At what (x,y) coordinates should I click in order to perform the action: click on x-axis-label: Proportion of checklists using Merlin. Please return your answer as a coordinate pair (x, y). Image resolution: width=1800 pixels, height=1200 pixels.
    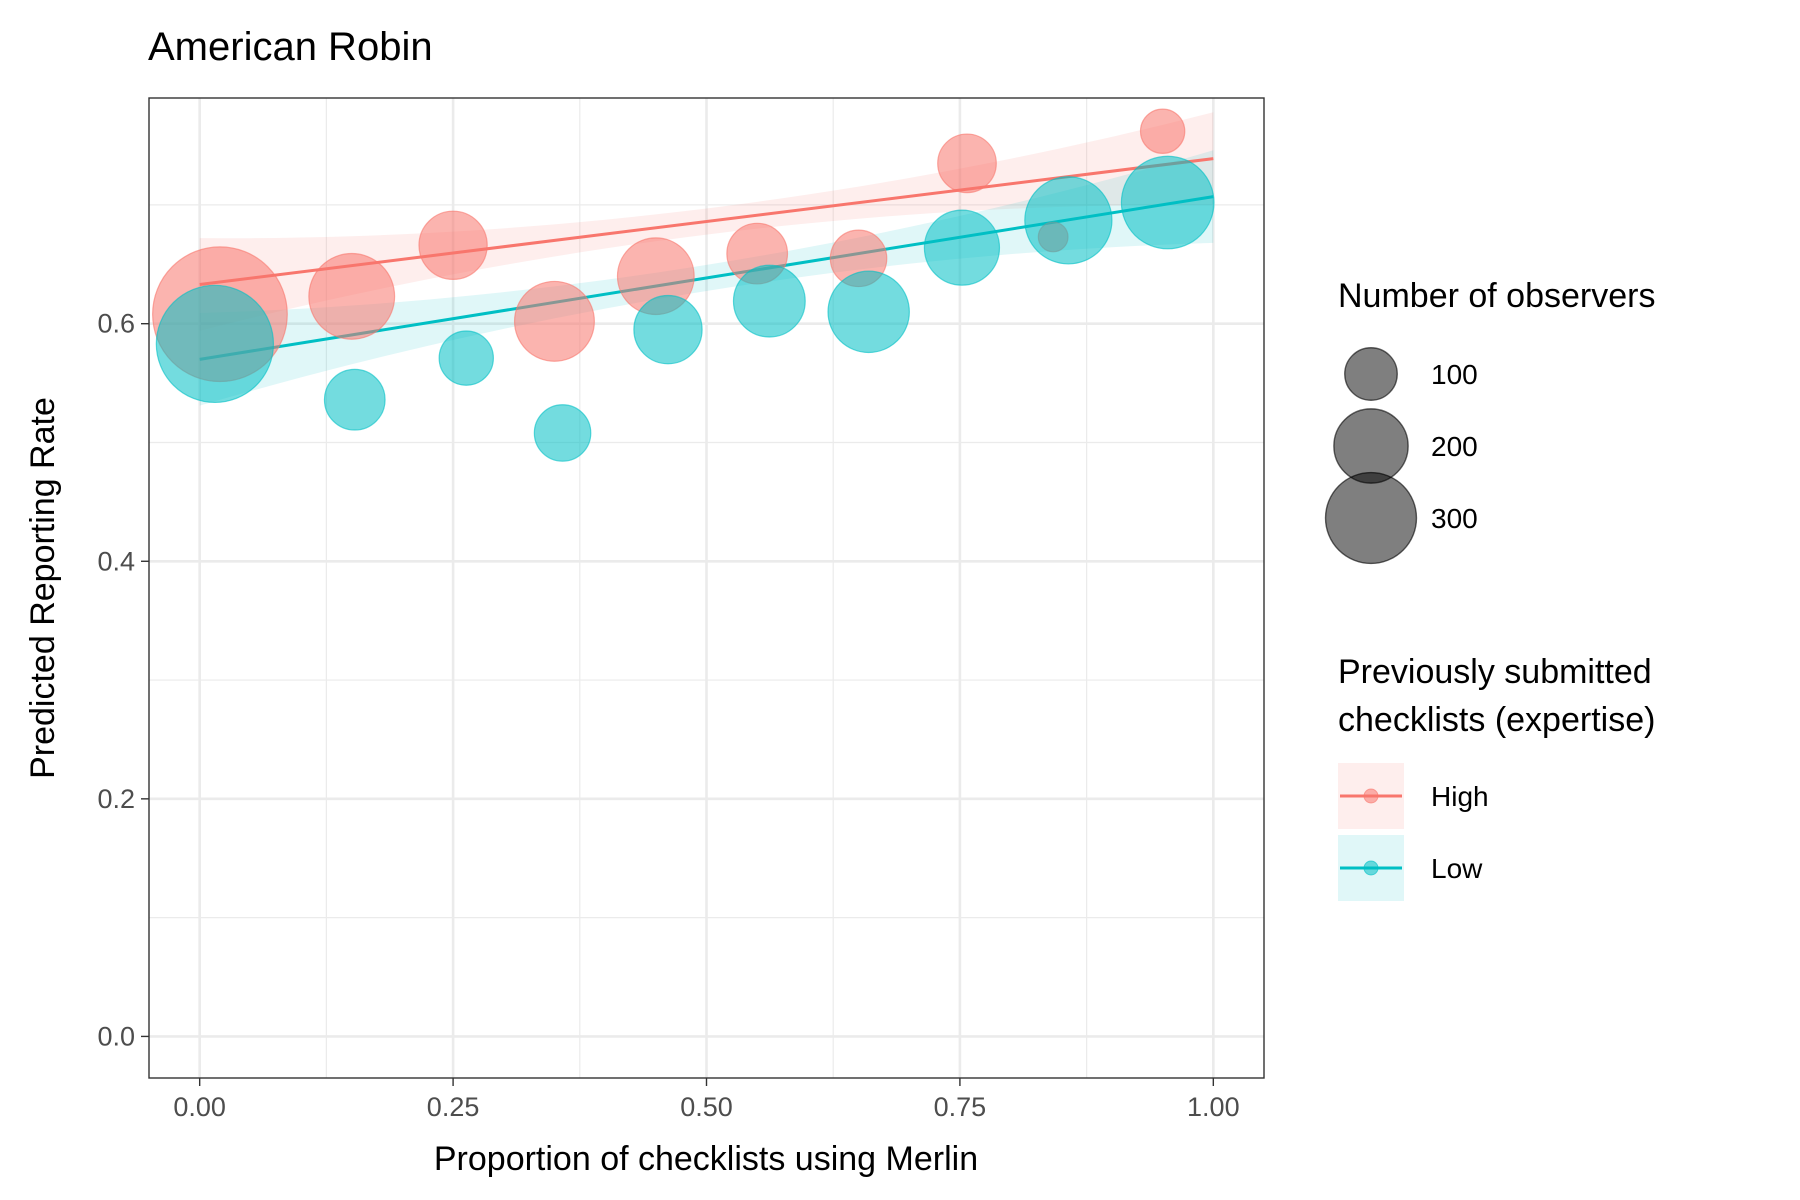
    Looking at the image, I should click on (706, 1159).